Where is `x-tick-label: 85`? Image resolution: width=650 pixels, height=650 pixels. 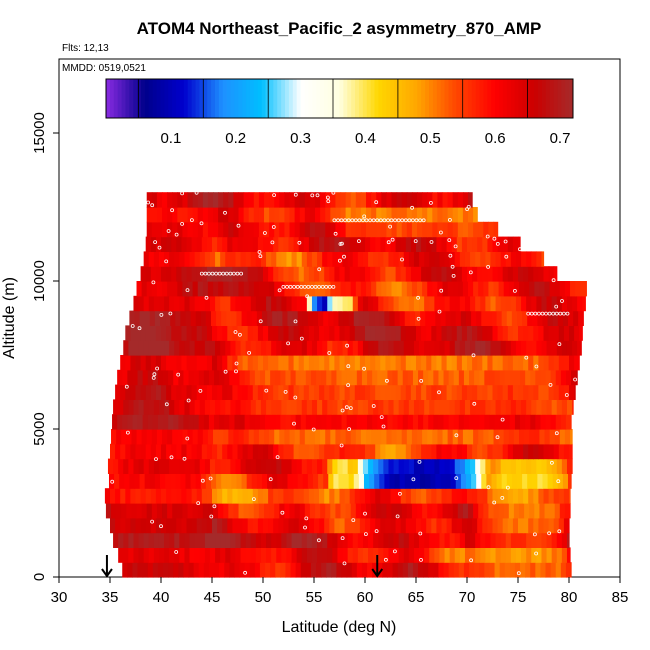
x-tick-label: 85 is located at coordinates (620, 597).